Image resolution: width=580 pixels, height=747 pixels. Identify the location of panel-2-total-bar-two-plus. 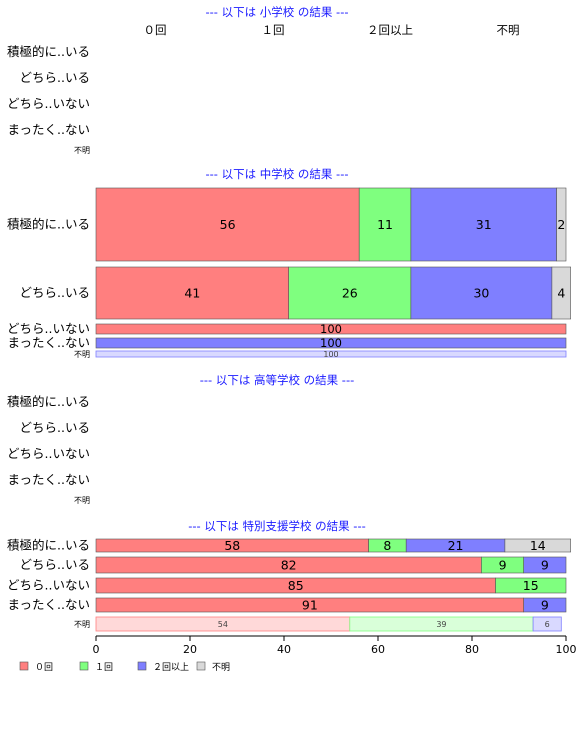
(331, 354).